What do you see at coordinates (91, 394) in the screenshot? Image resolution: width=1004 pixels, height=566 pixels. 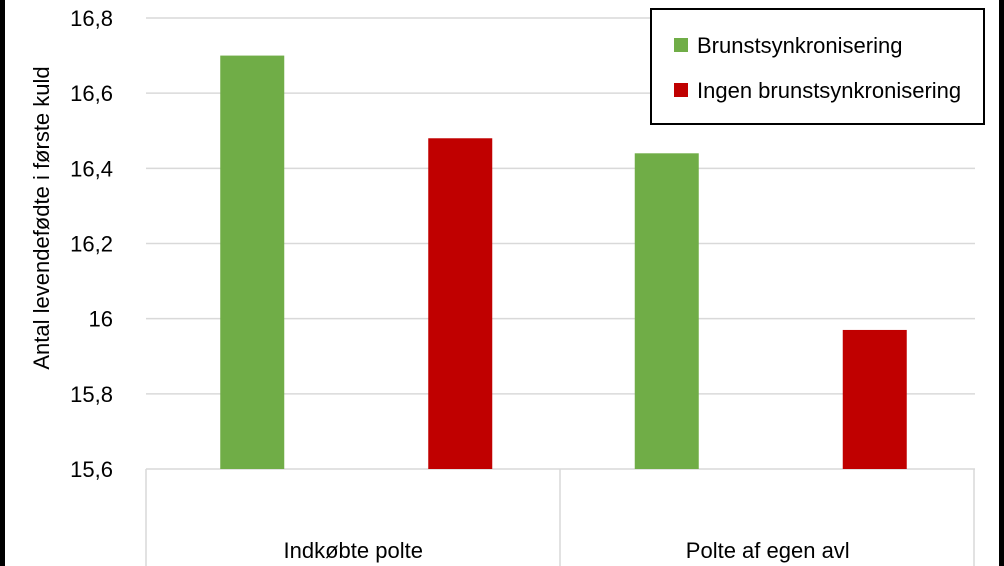 I see `y-tick-label: 15,8` at bounding box center [91, 394].